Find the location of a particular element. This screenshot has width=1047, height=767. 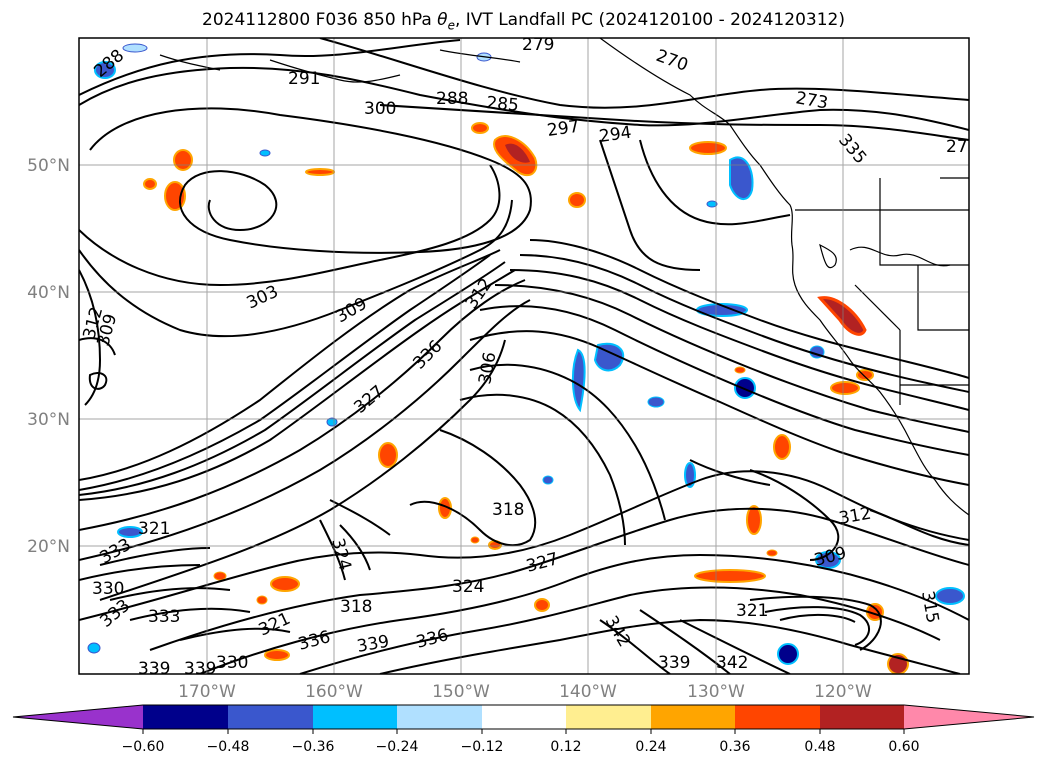

svg-text: 288 is located at coordinates (452, 99).